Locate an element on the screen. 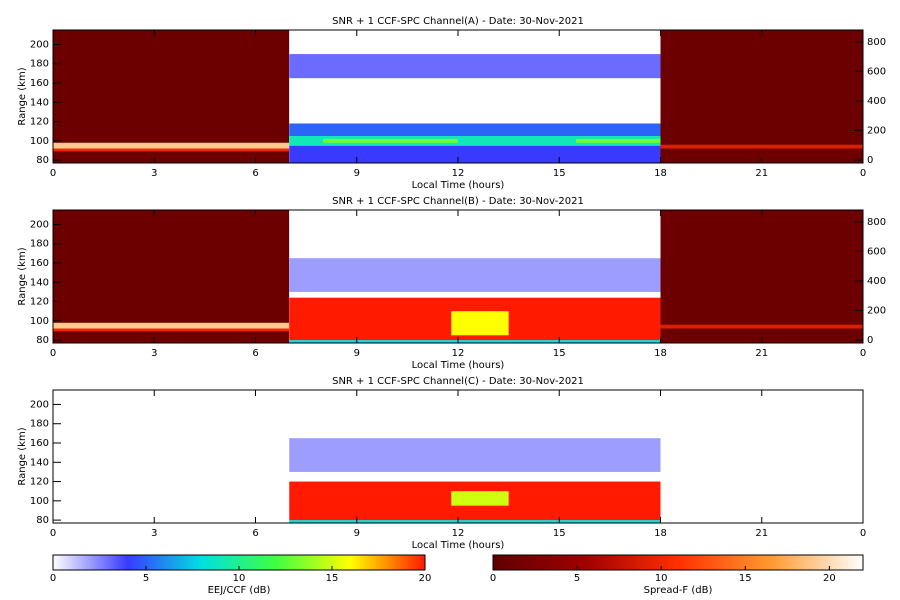 Image resolution: width=900 pixels, height=600 pixels. colorbar-label: Spread-F (dB) is located at coordinates (678, 590).